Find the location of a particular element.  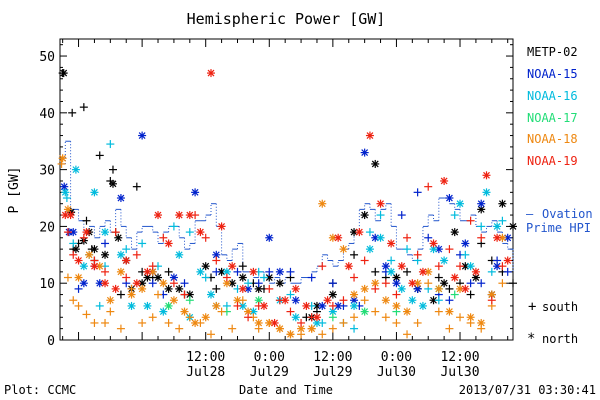

legend-noaa-17: NOAA-17 is located at coordinates (552, 118).